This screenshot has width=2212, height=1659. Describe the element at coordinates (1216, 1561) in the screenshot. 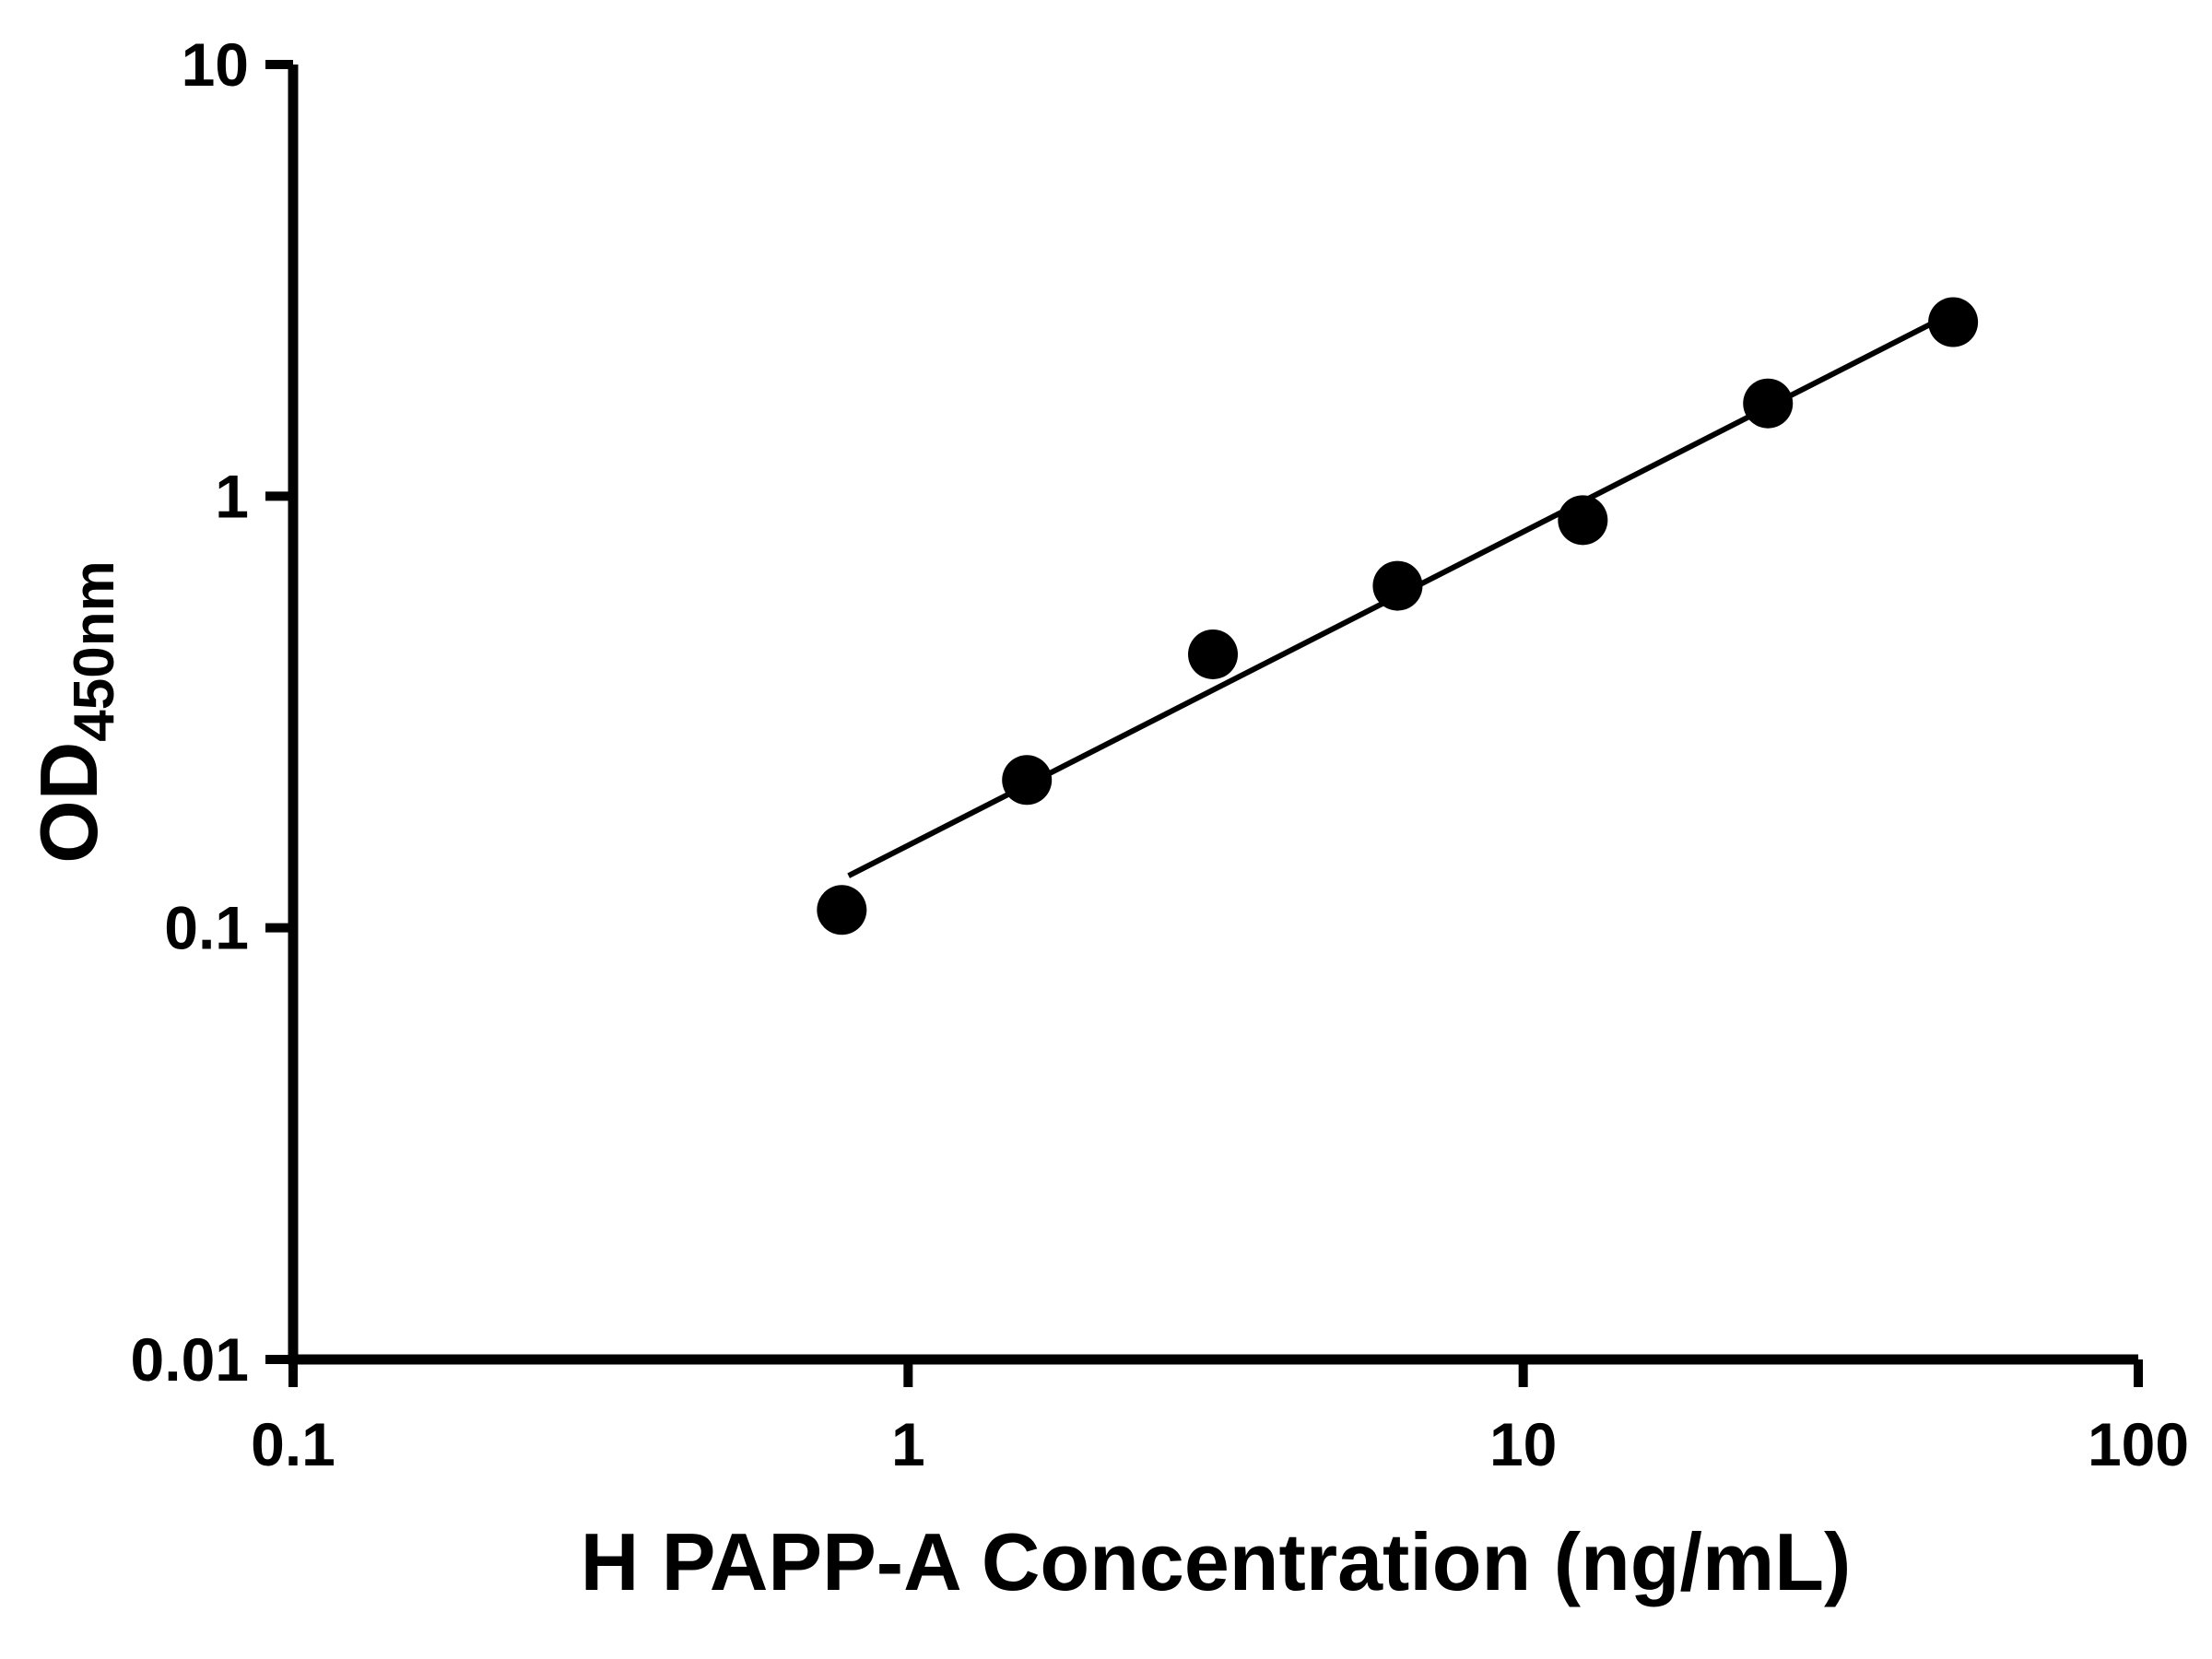

I see `x-axis-title: H PAPP-A Concentration (ng/mL)` at that location.